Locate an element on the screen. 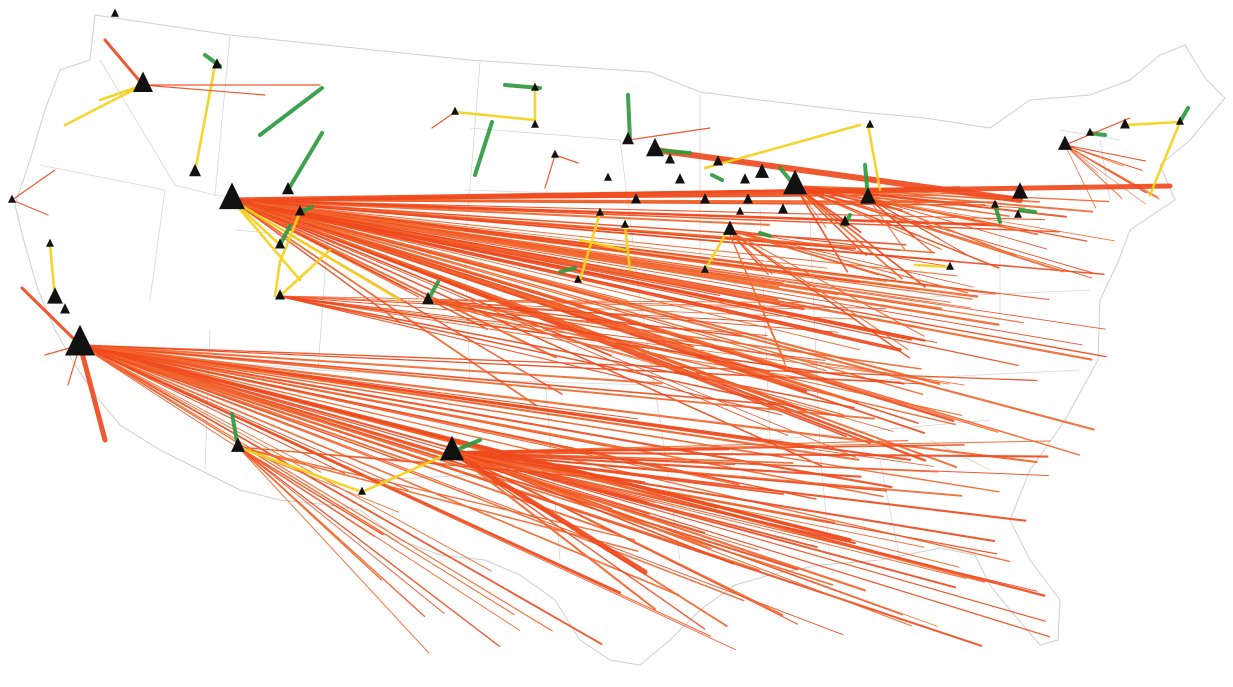 The image size is (1233, 687). flow-line-heavy is located at coordinates (566, 275).